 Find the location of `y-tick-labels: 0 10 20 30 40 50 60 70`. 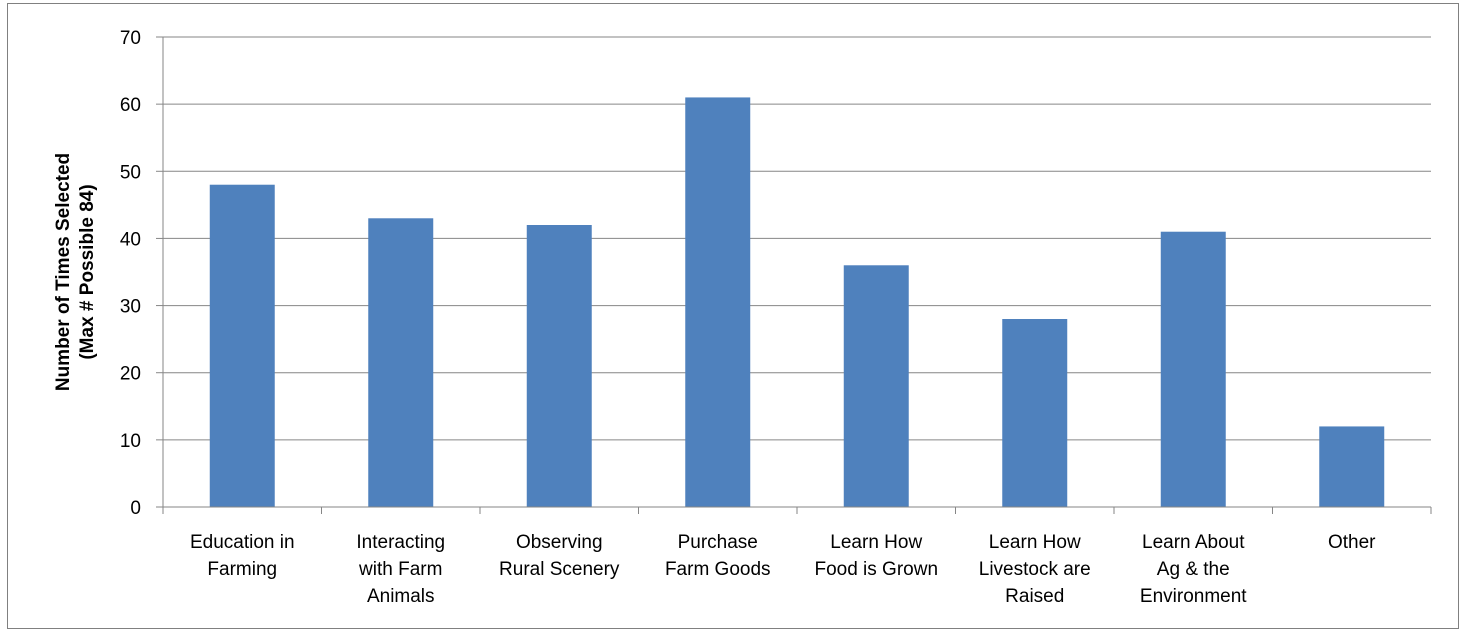

y-tick-labels: 0 10 20 30 40 50 60 70 is located at coordinates (130, 273).